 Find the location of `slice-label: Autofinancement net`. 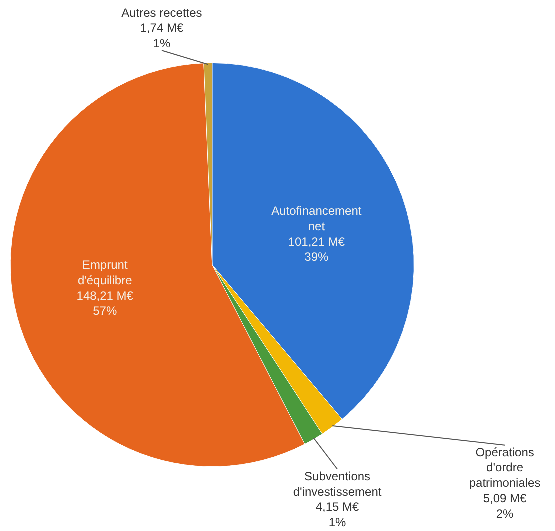

slice-label: Autofinancement net is located at coordinates (317, 219).